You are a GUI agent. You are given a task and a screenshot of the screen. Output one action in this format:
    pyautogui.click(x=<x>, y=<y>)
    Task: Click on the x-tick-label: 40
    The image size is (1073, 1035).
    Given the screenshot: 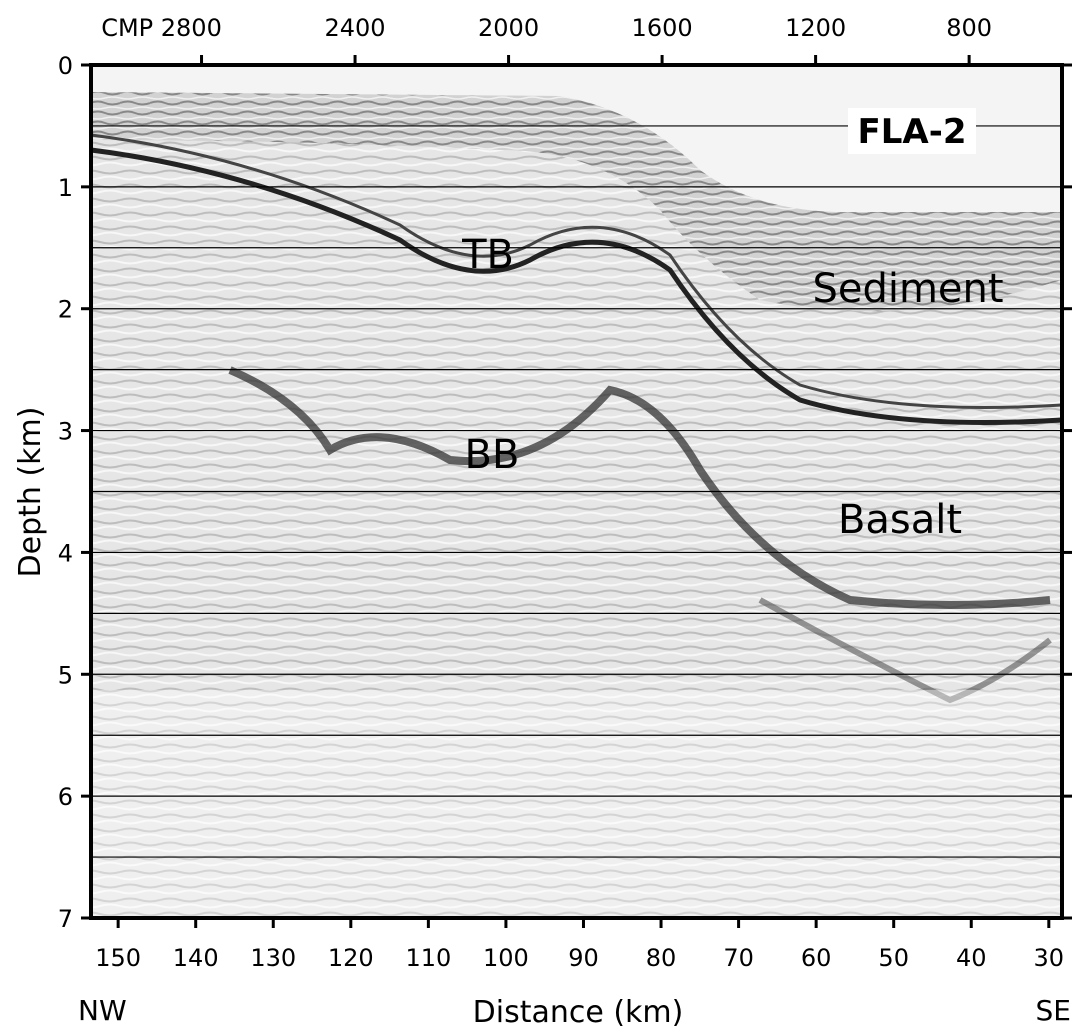 What is the action you would take?
    pyautogui.click(x=971, y=958)
    